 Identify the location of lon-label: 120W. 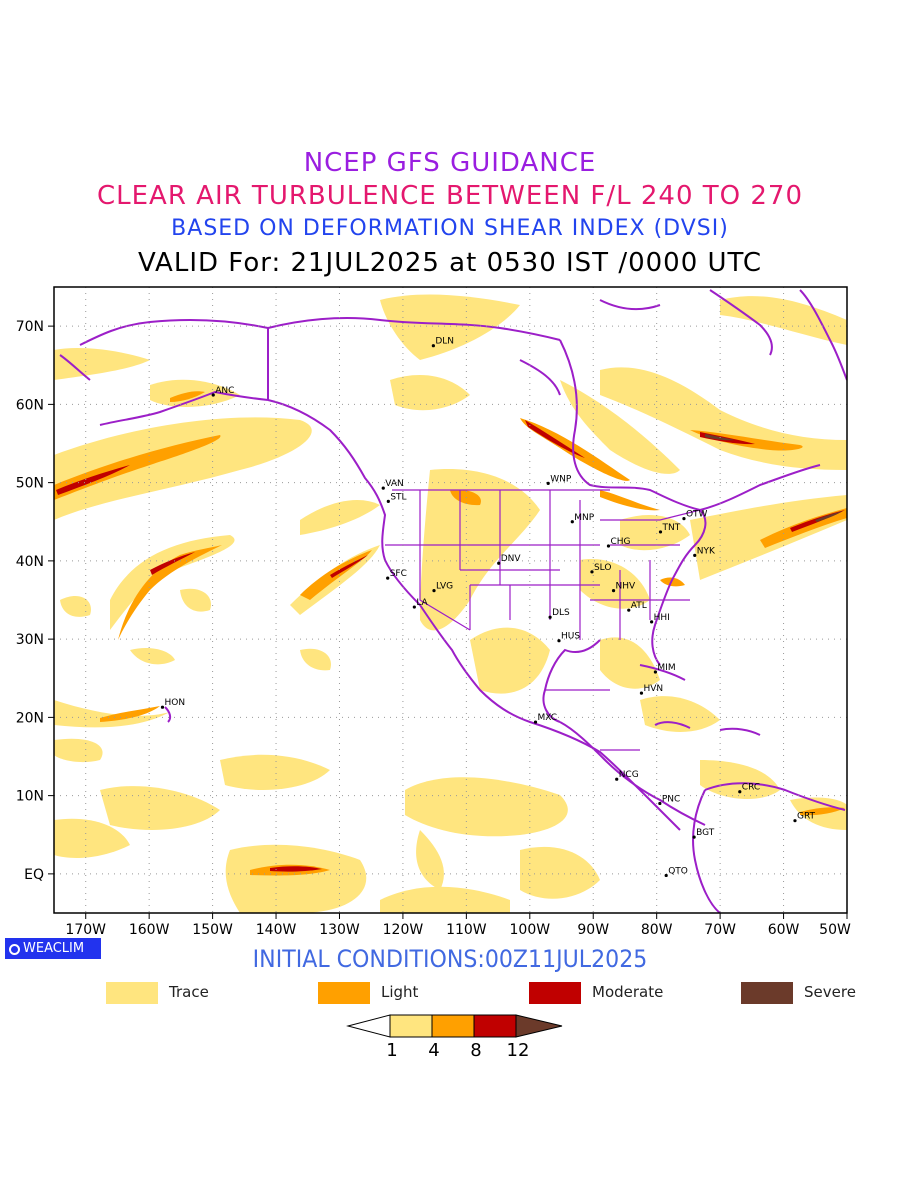
(403, 930).